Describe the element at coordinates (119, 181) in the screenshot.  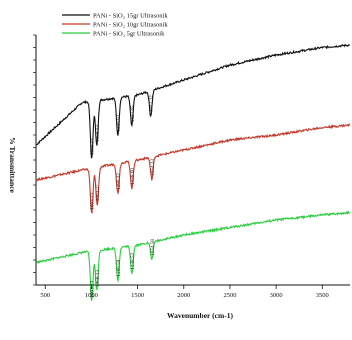
I see `peak-label: 1286.32` at that location.